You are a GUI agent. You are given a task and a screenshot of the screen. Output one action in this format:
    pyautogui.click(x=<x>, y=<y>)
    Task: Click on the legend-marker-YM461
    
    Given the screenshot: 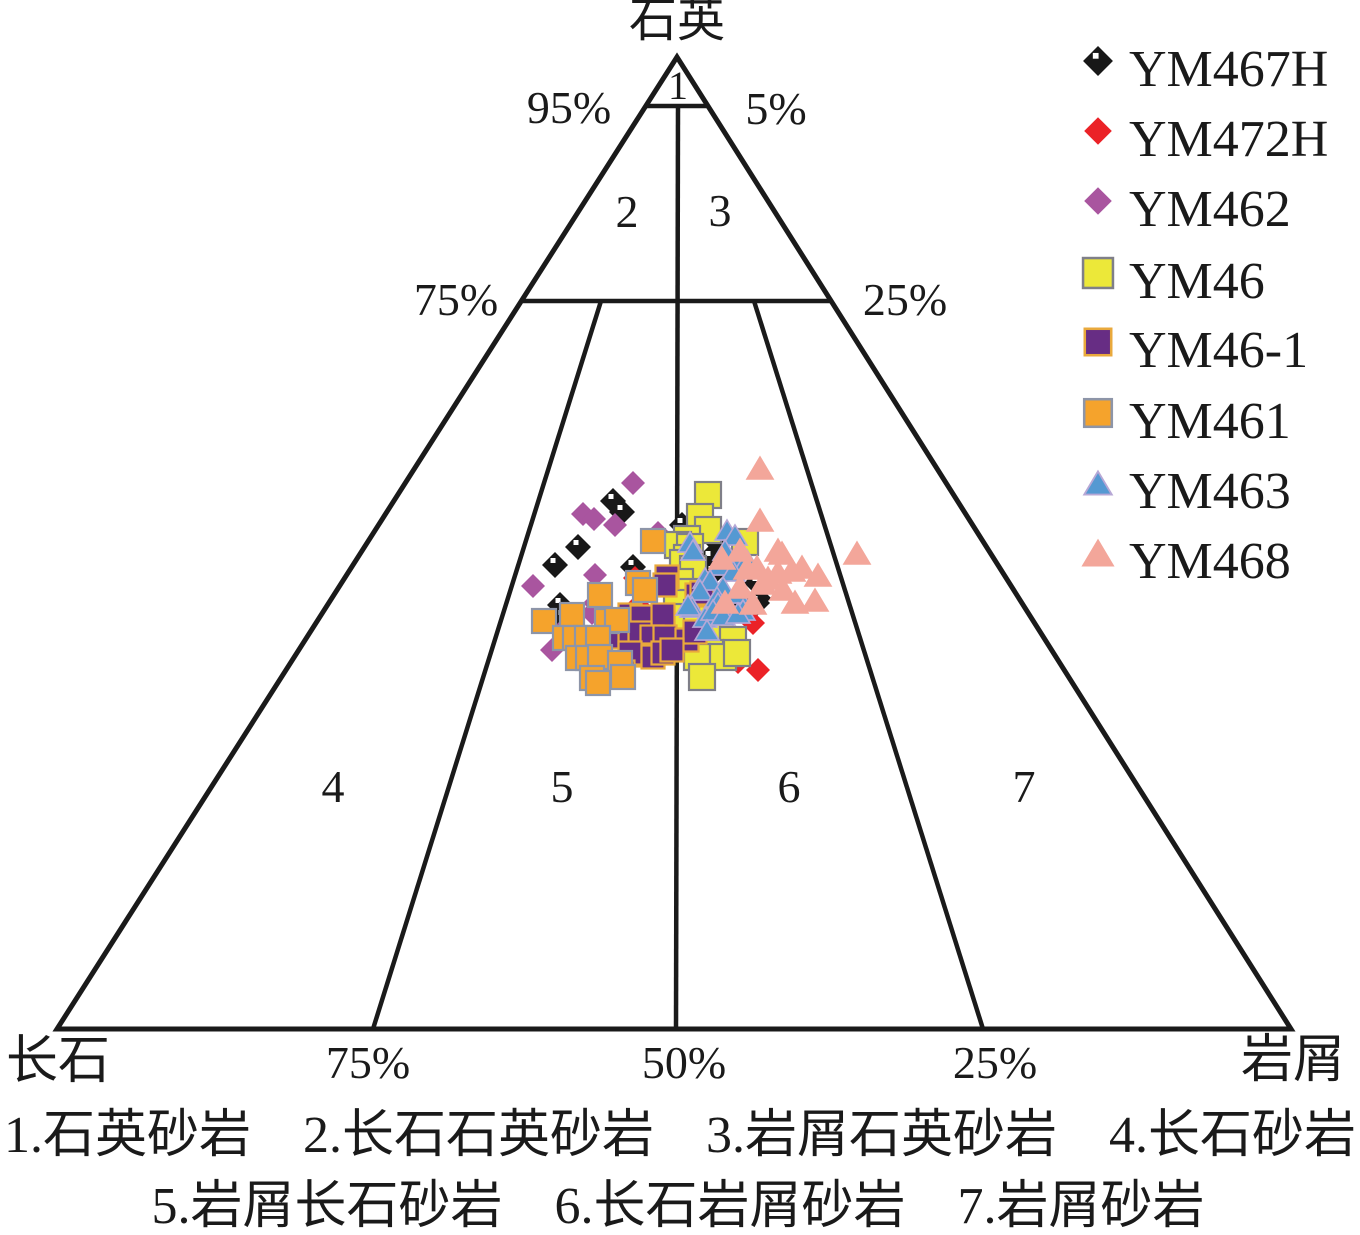 What is the action you would take?
    pyautogui.click(x=1098, y=421)
    